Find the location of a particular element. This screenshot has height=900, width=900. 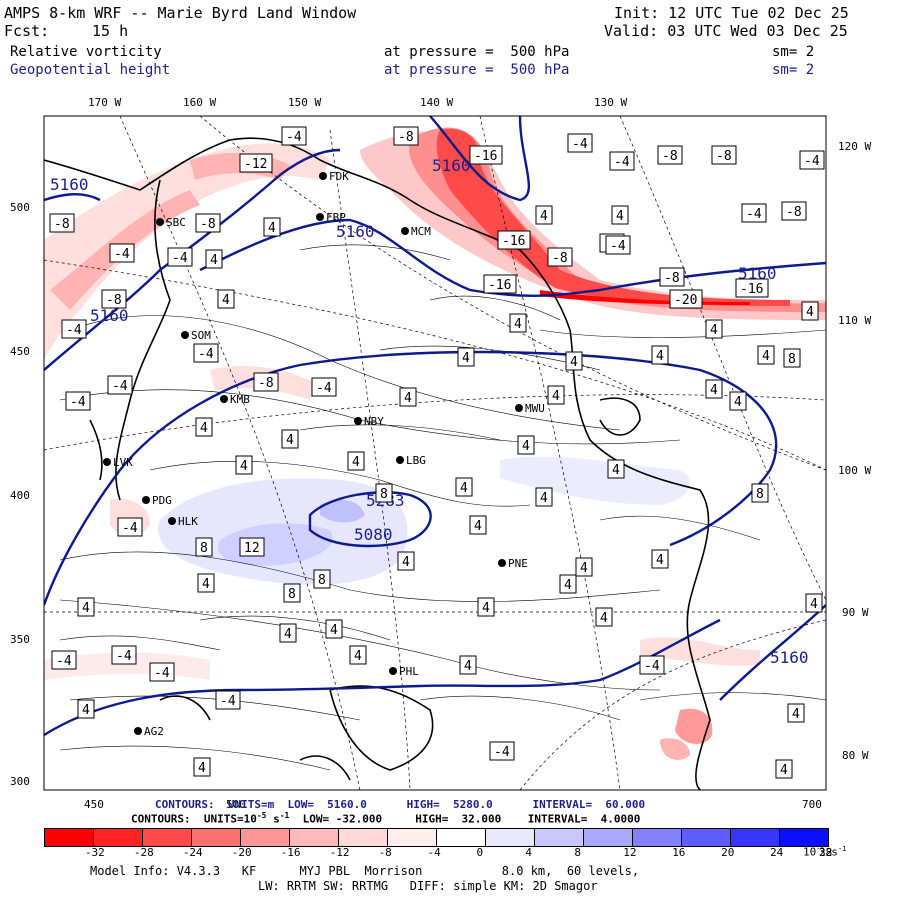

station-label: LVK is located at coordinates (123, 462).